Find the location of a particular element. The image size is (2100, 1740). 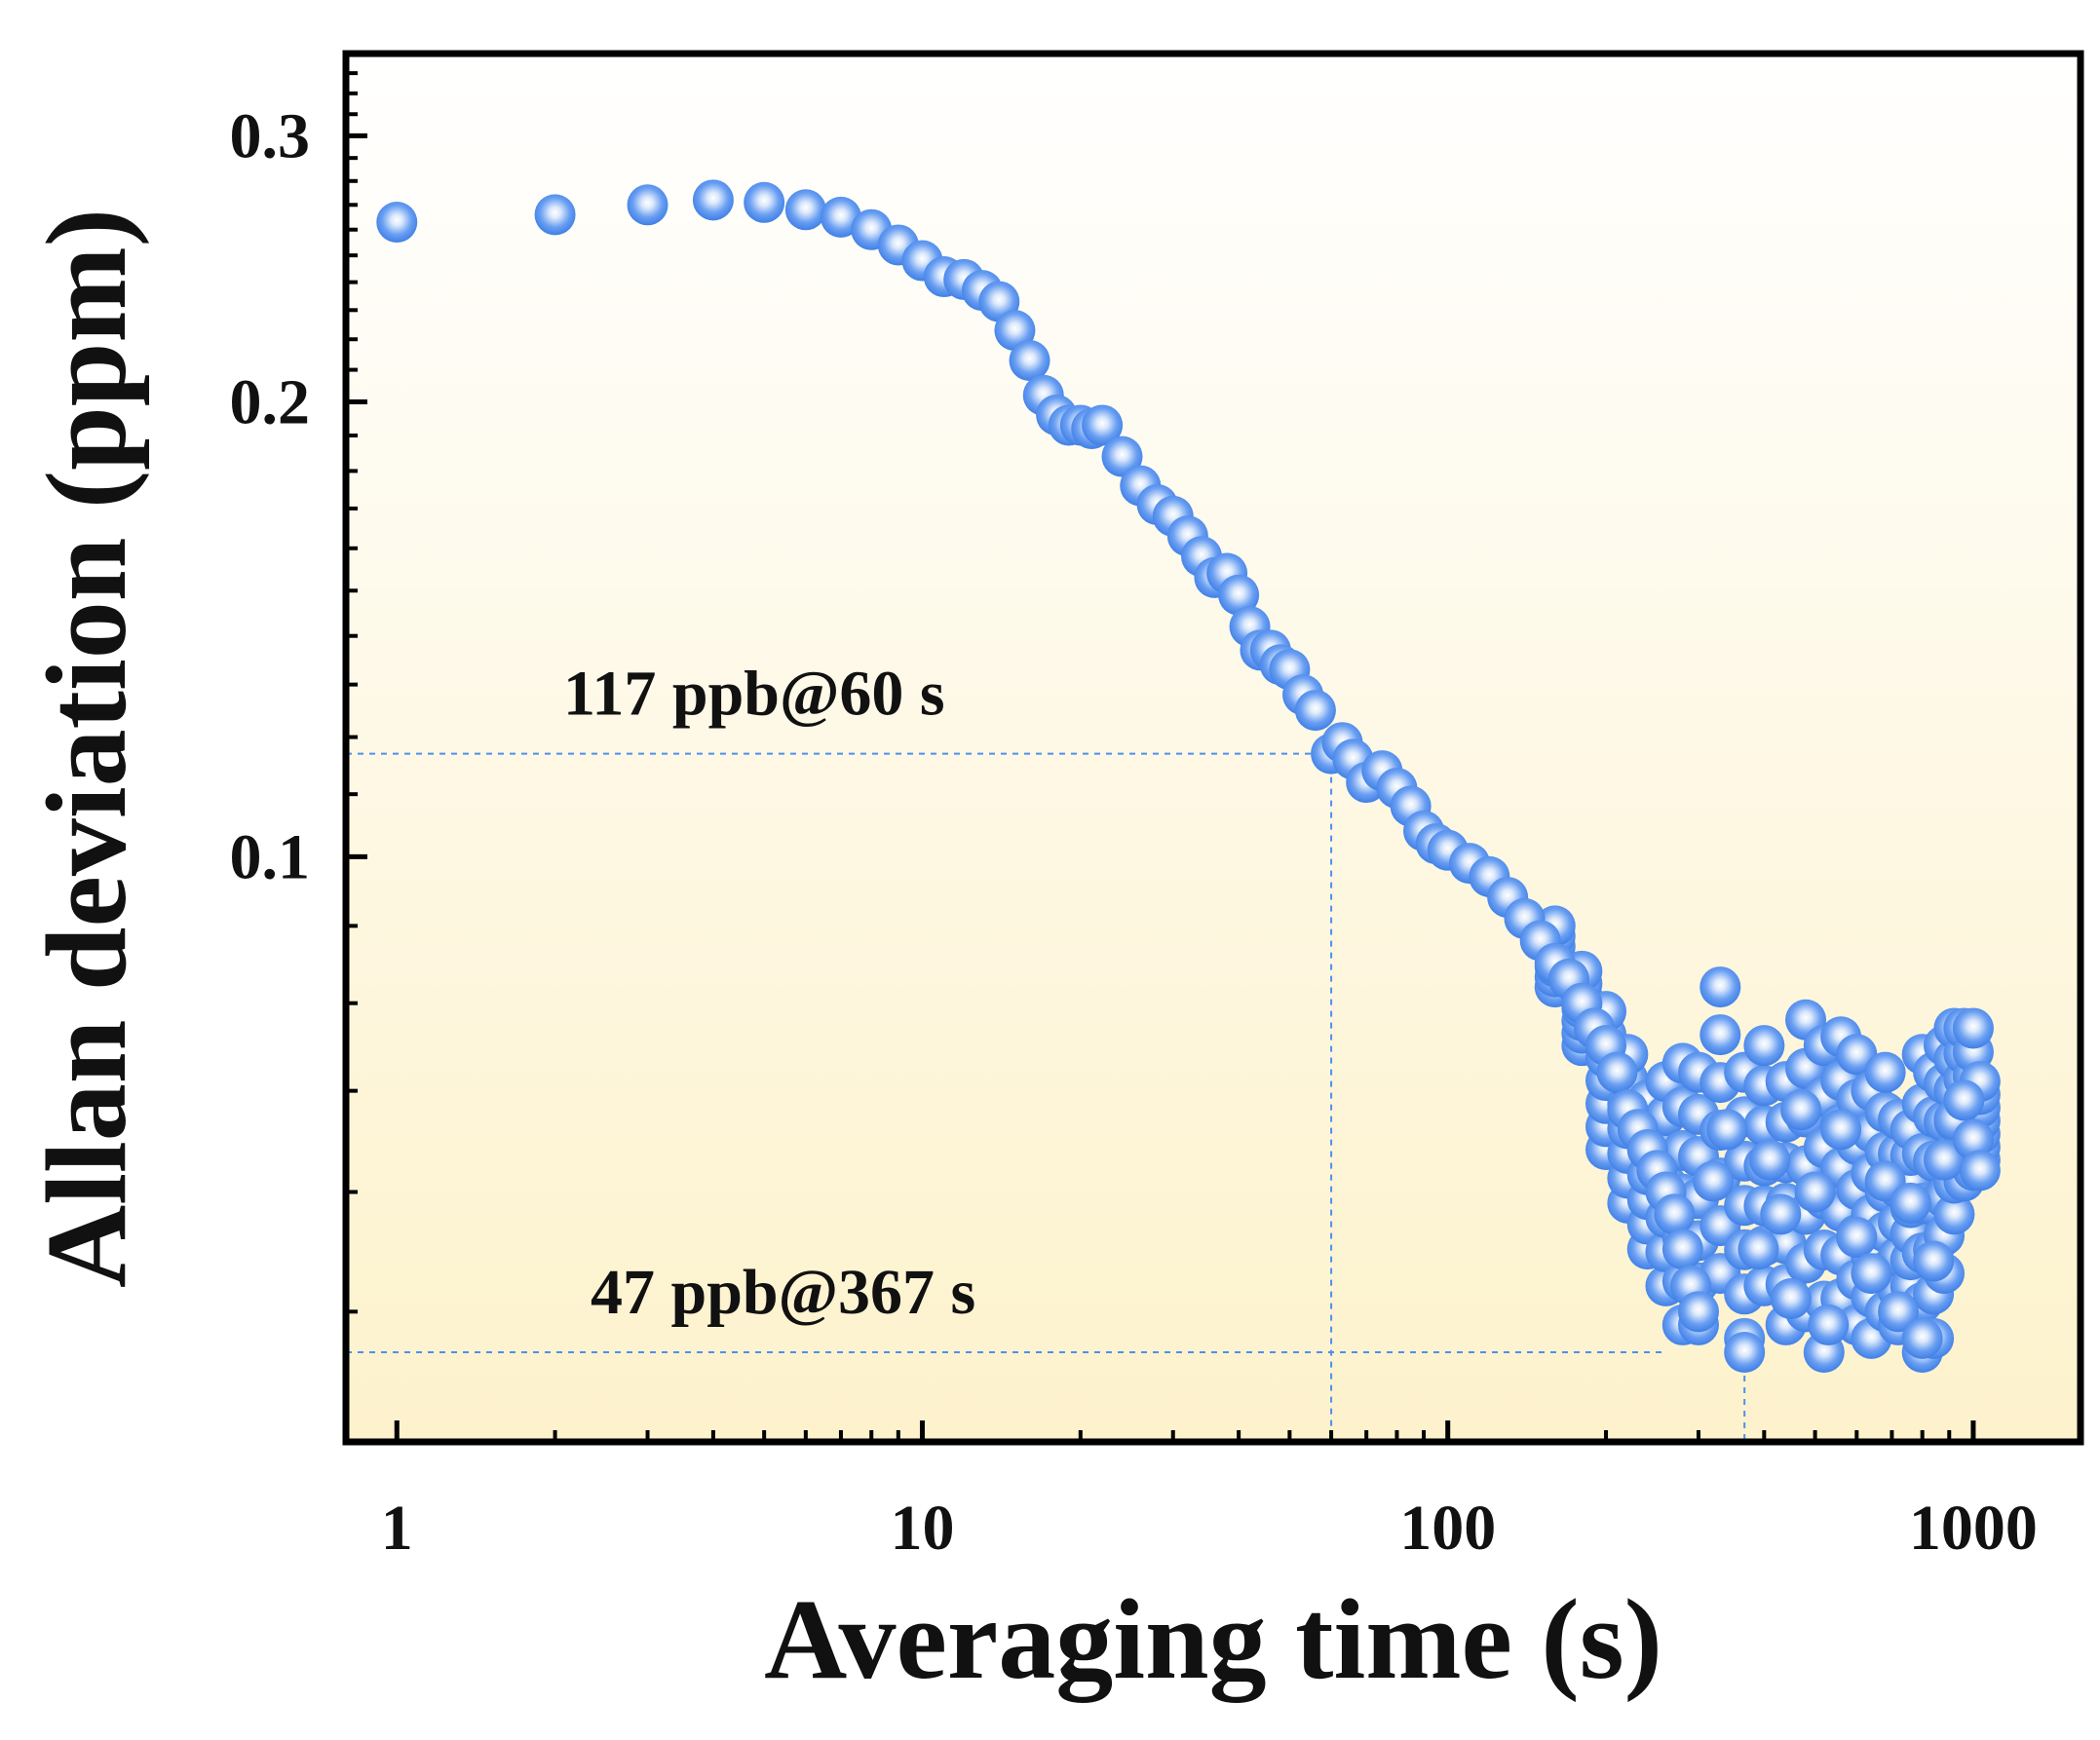

annotation-label: 117 ppb@60 s is located at coordinates (754, 694).